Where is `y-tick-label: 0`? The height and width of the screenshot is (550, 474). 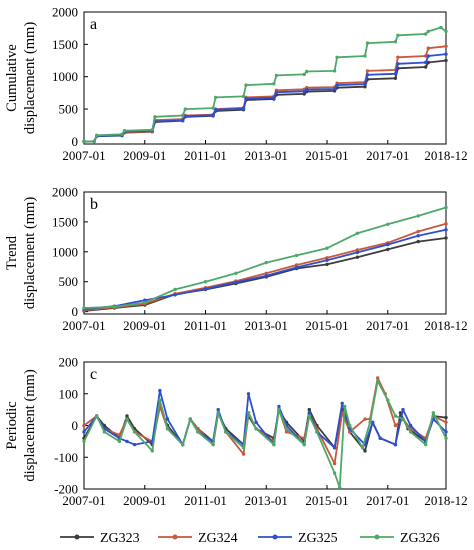 y-tick-label: 0 is located at coordinates (75, 311).